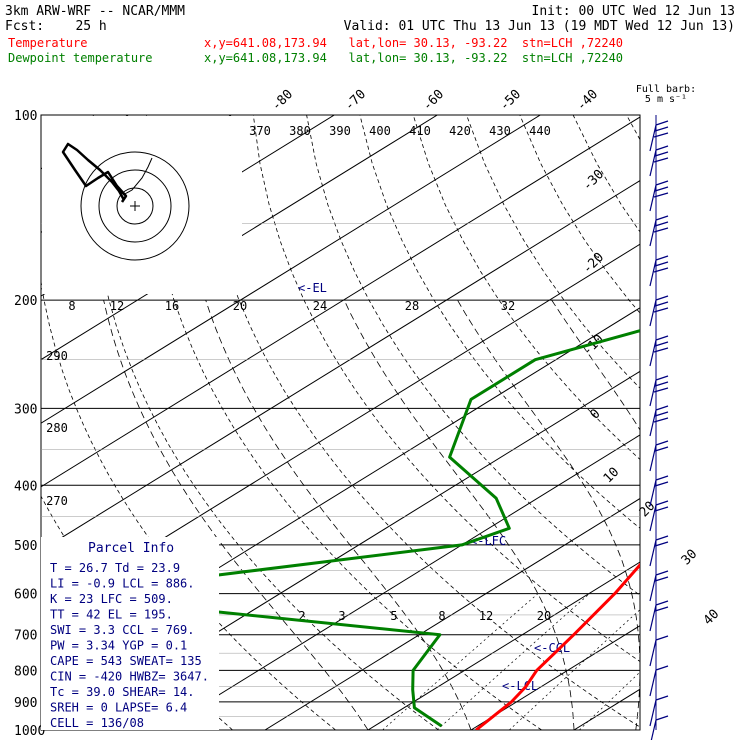 This screenshot has height=740, width=740. Describe the element at coordinates (95, 11) in the screenshot. I see `model-title: 3km ARW-WRF -- NCAR/MMM` at that location.